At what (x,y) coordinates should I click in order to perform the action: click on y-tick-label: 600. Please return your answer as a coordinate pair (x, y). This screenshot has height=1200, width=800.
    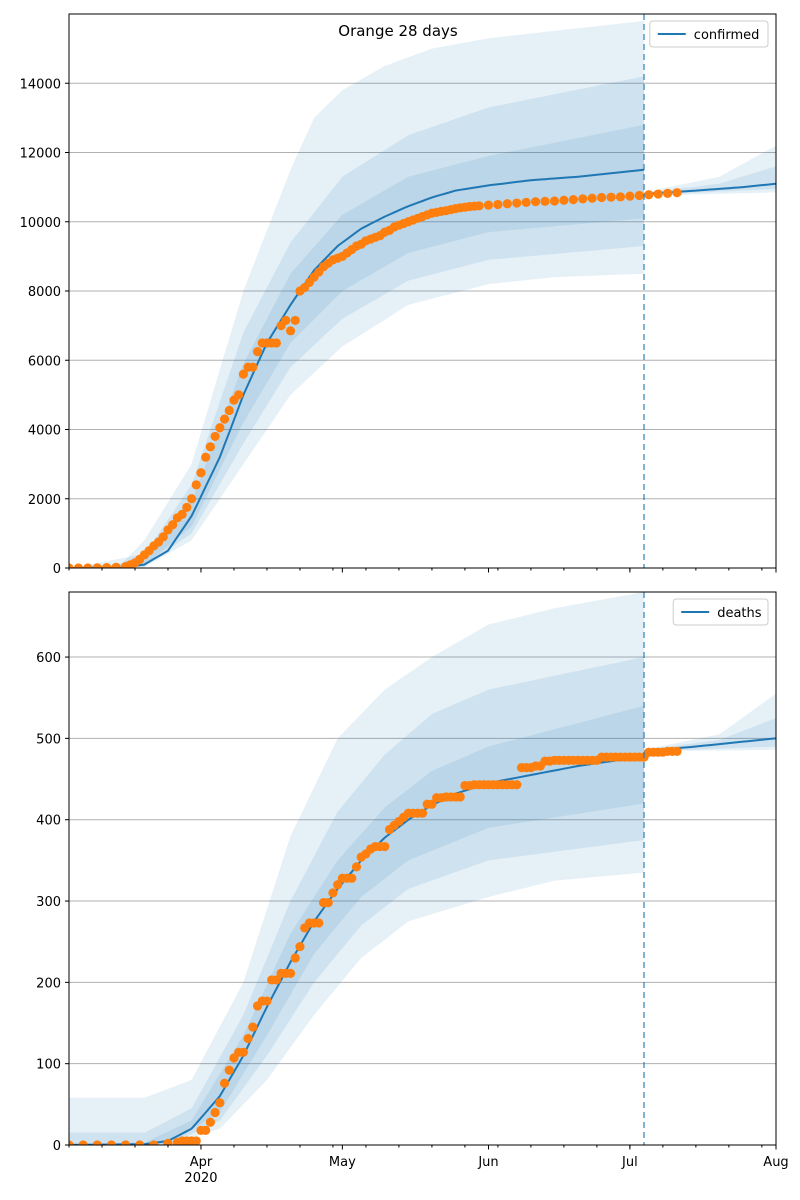
    Looking at the image, I should click on (48, 658).